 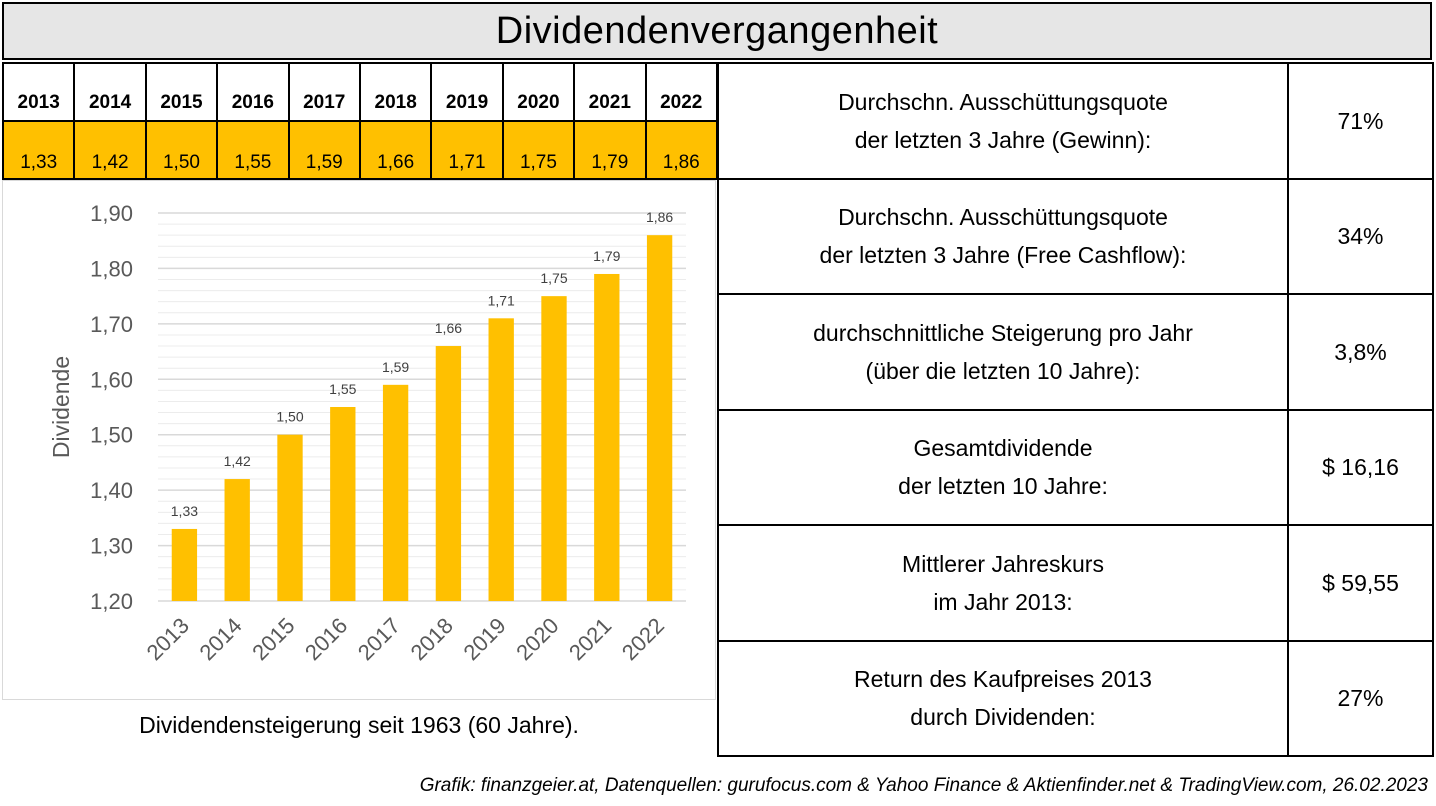 What do you see at coordinates (1360, 698) in the screenshot?
I see `stats-value: 27%` at bounding box center [1360, 698].